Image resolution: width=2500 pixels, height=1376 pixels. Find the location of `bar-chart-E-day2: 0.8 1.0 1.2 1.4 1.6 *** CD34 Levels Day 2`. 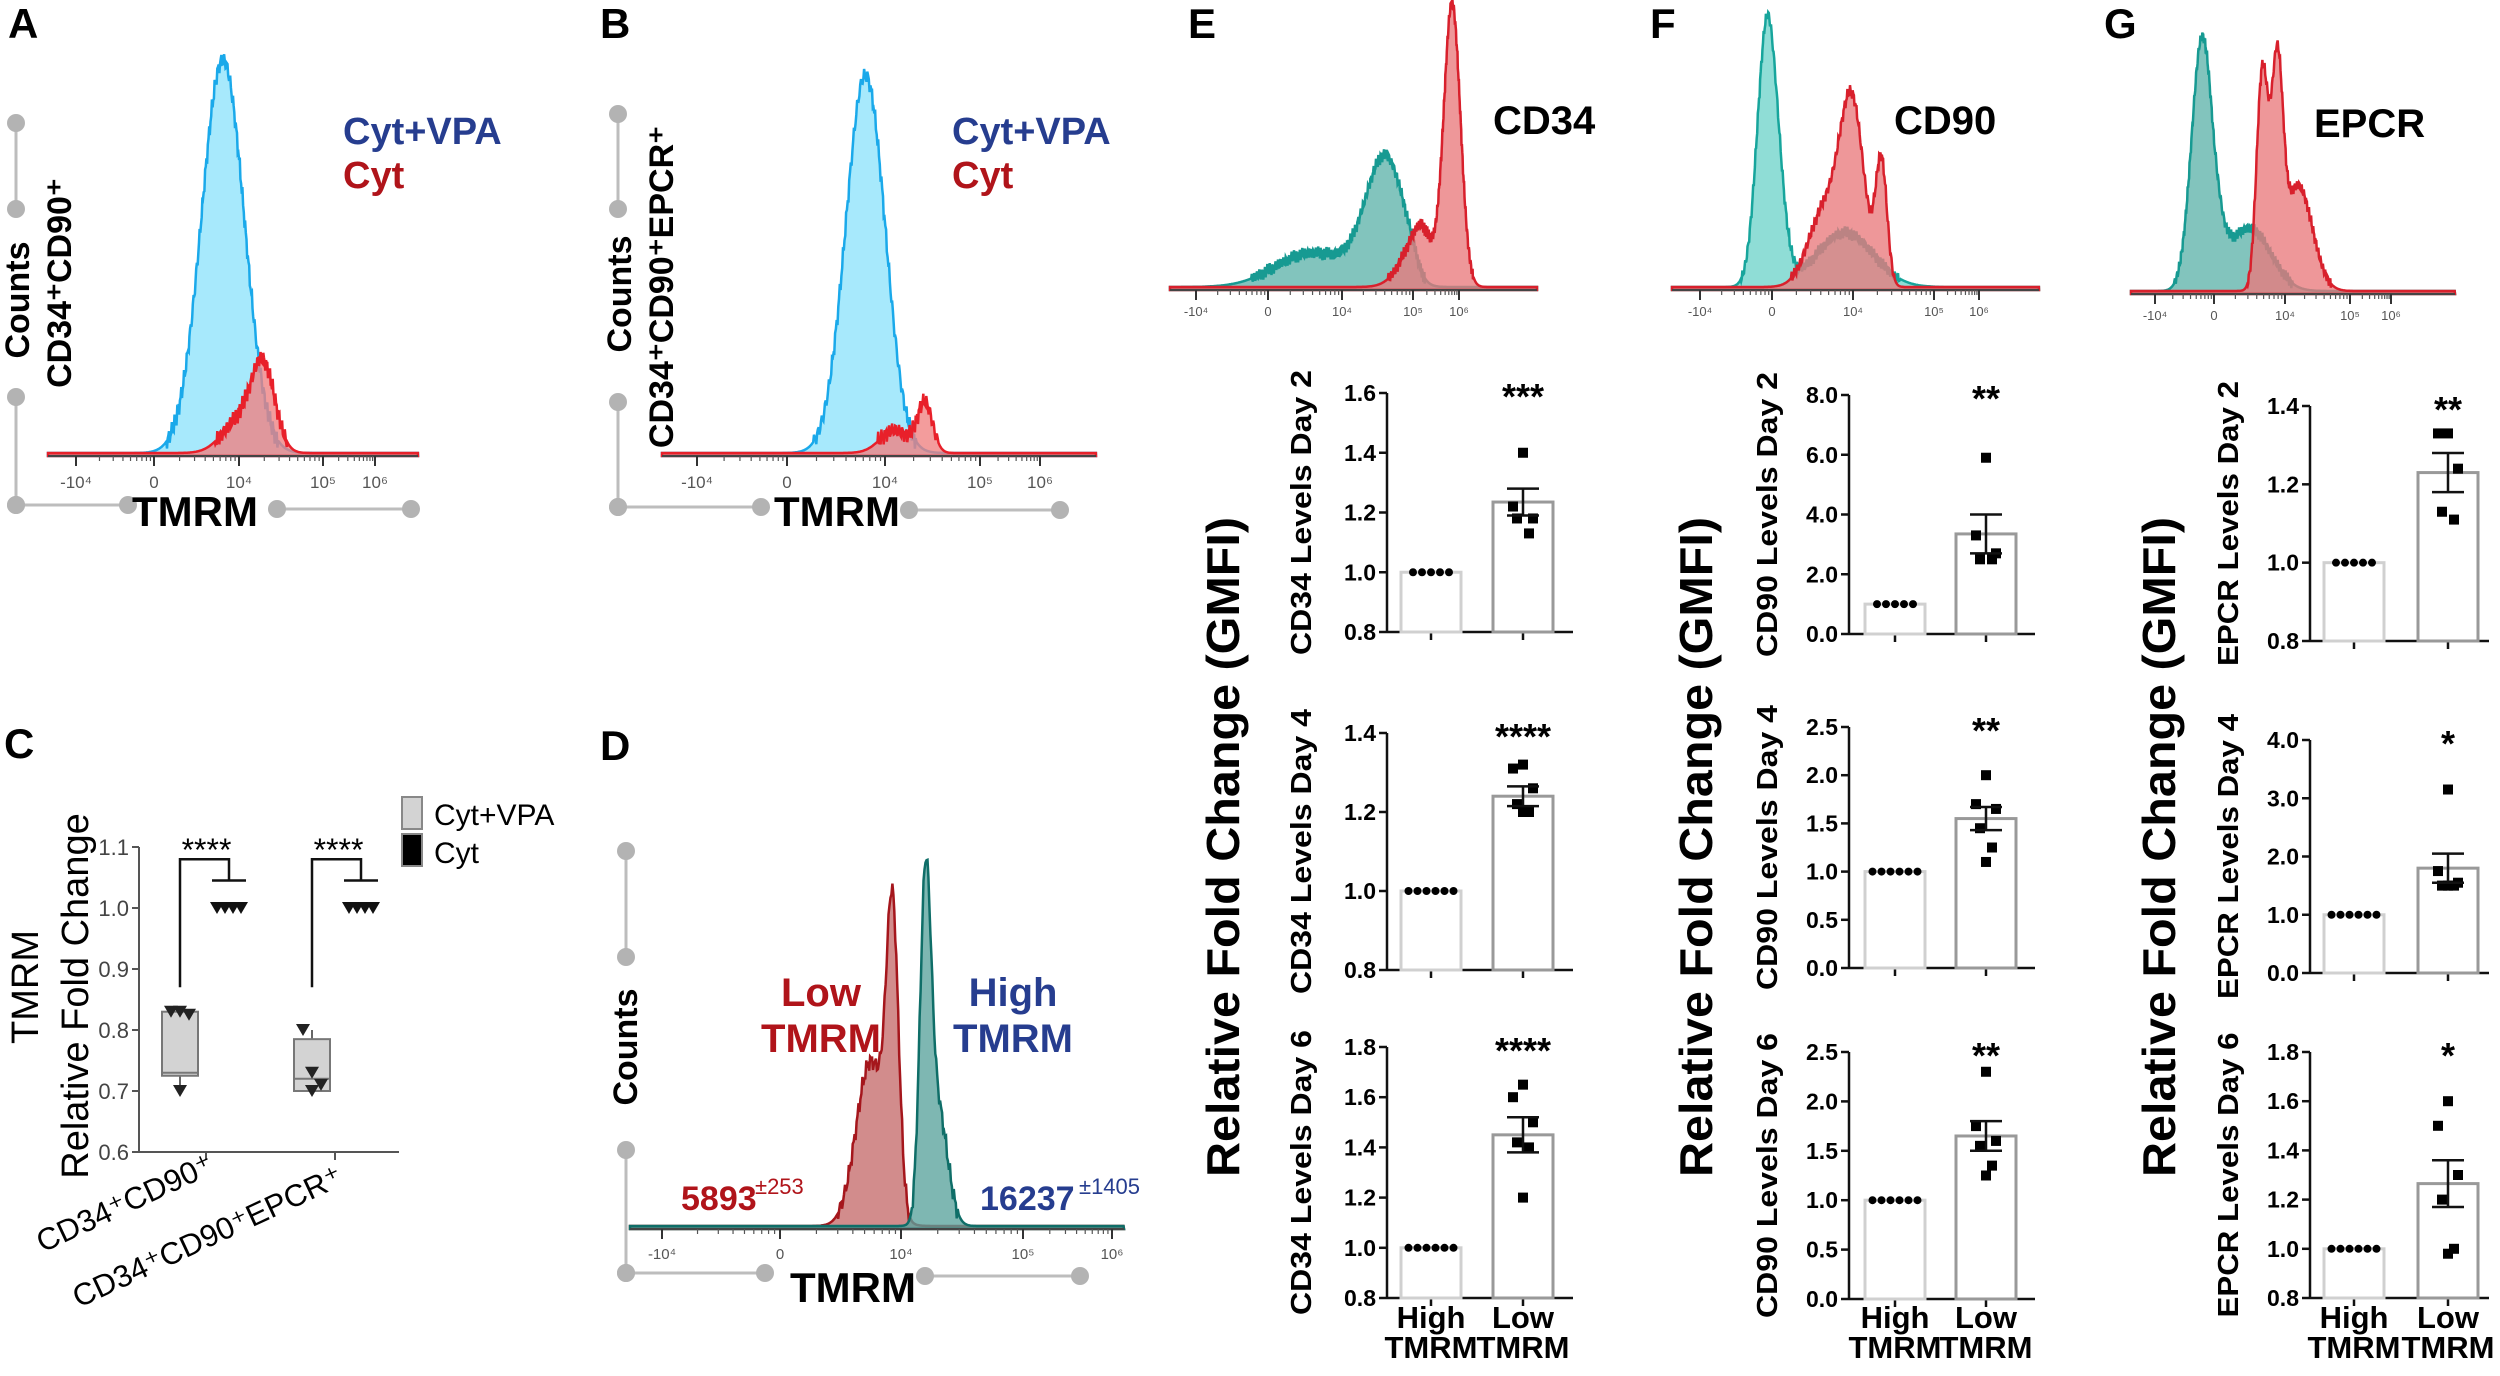

bar-chart-E-day2: 0.8 1.0 1.2 1.4 1.6 *** CD34 Levels Day 2 is located at coordinates (1429, 512).